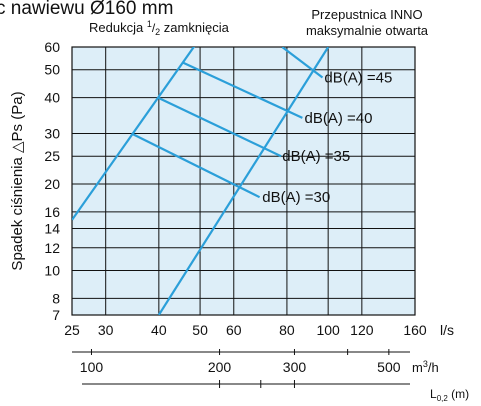  What do you see at coordinates (86, 9) in the screenshot?
I see `top-text: c nawiewu Ø160 mm` at bounding box center [86, 9].